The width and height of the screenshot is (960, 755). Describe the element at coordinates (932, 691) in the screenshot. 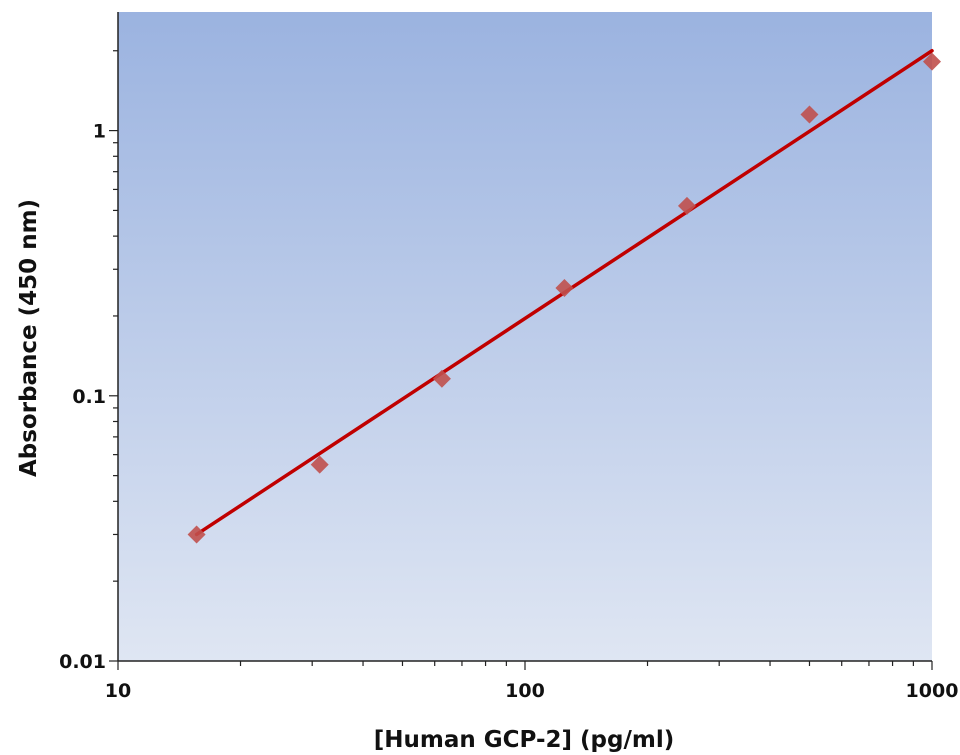

I see `x-tick-label: 1000` at that location.